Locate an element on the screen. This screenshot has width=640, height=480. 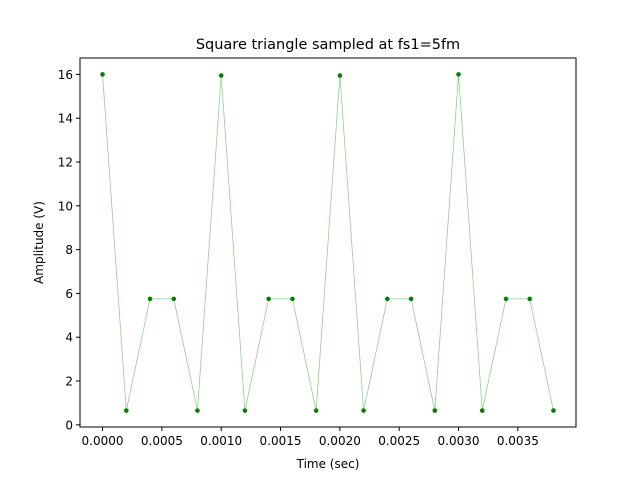
y-tick-label: 8 is located at coordinates (69, 250).